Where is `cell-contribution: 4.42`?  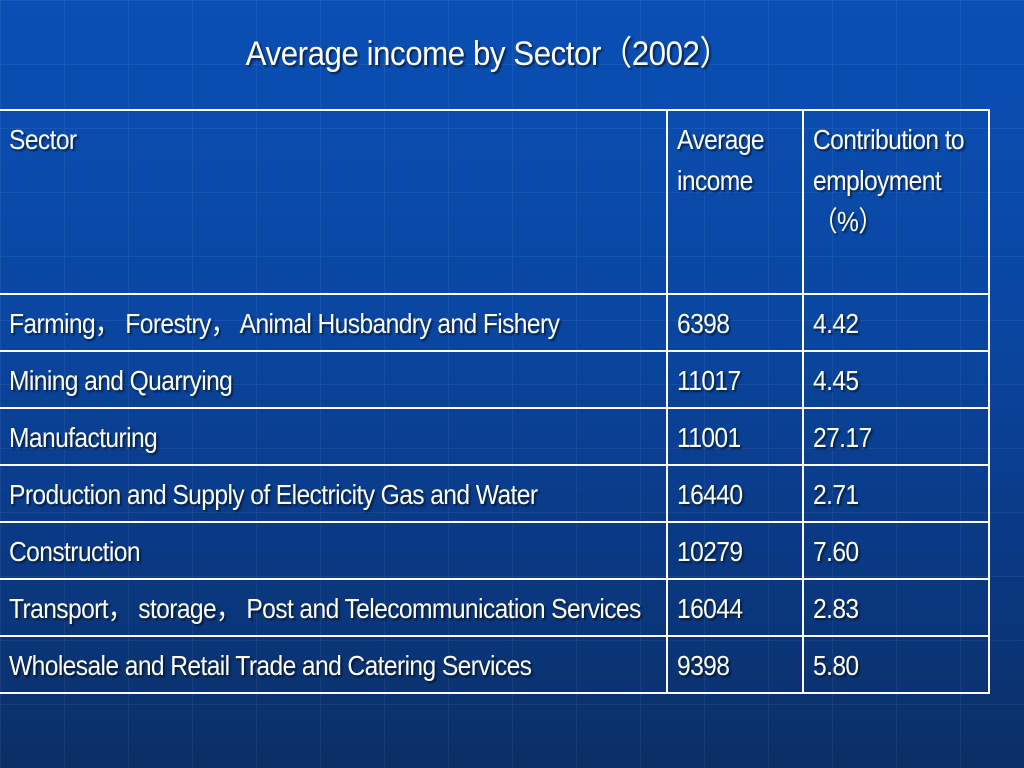 cell-contribution: 4.42 is located at coordinates (896, 322).